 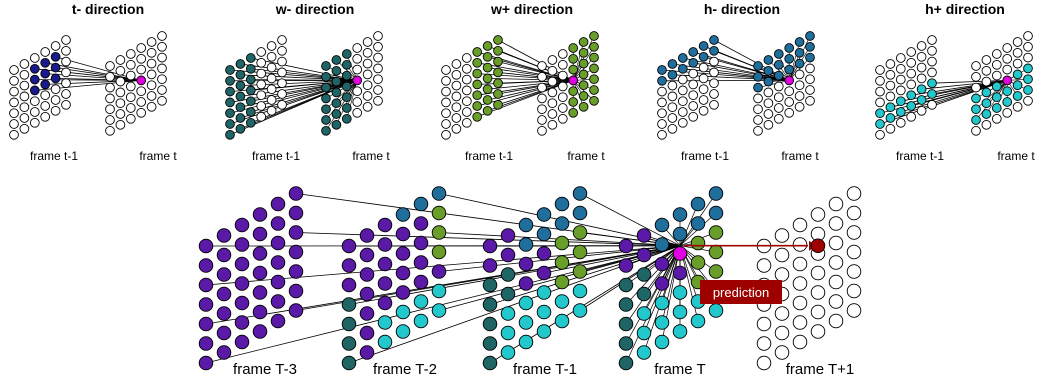 What do you see at coordinates (1016, 156) in the screenshot?
I see `panel-5-label-cur: frame t` at bounding box center [1016, 156].